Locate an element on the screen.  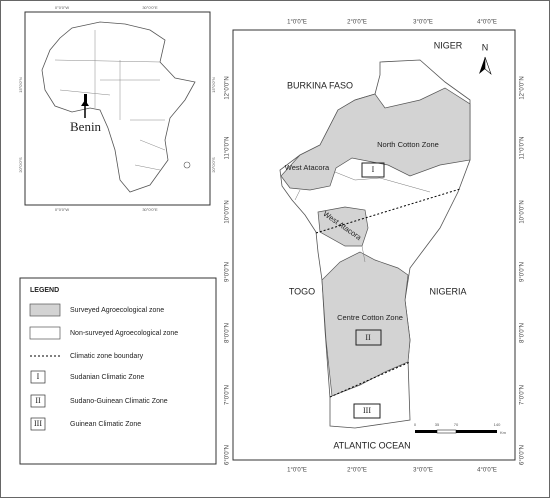
scale-label: 70 is located at coordinates (456, 424).